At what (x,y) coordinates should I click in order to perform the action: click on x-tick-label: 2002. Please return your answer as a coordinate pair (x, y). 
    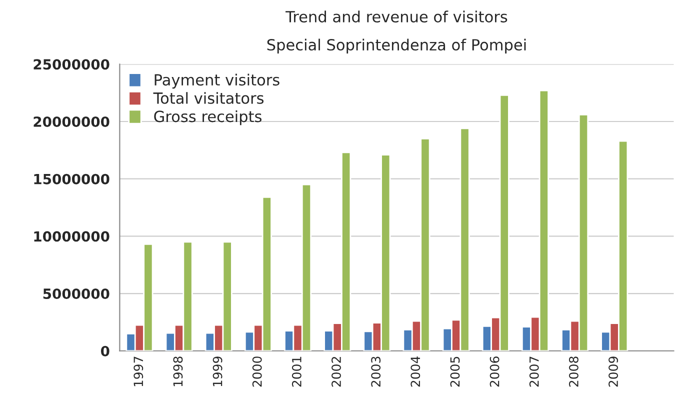
    Looking at the image, I should click on (336, 371).